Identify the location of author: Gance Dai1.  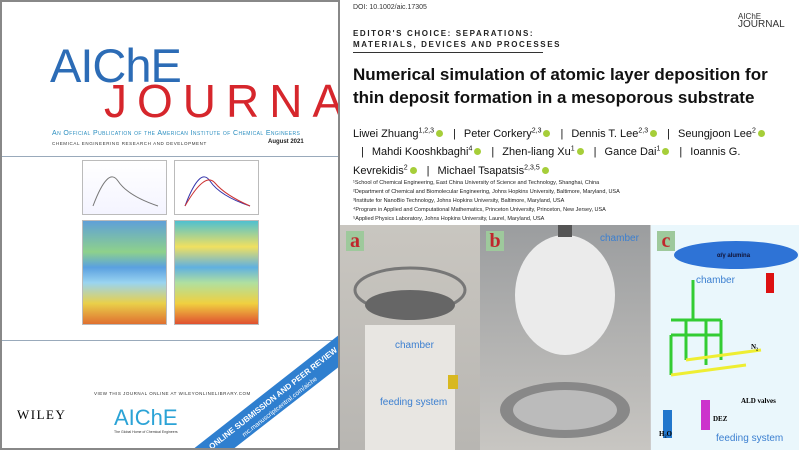
(638, 152).